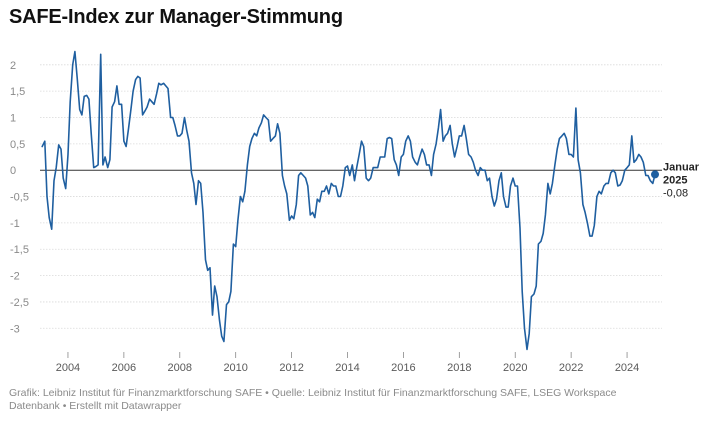  What do you see at coordinates (571, 368) in the screenshot?
I see `x-tick-label: 2022` at bounding box center [571, 368].